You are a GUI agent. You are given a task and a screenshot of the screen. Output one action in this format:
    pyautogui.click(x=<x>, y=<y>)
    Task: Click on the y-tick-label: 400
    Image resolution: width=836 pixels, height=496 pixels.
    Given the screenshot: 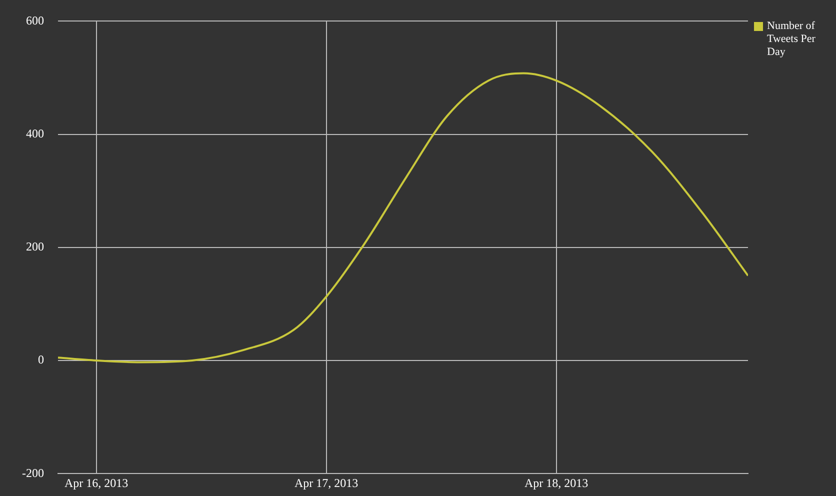 What is the action you would take?
    pyautogui.click(x=35, y=133)
    